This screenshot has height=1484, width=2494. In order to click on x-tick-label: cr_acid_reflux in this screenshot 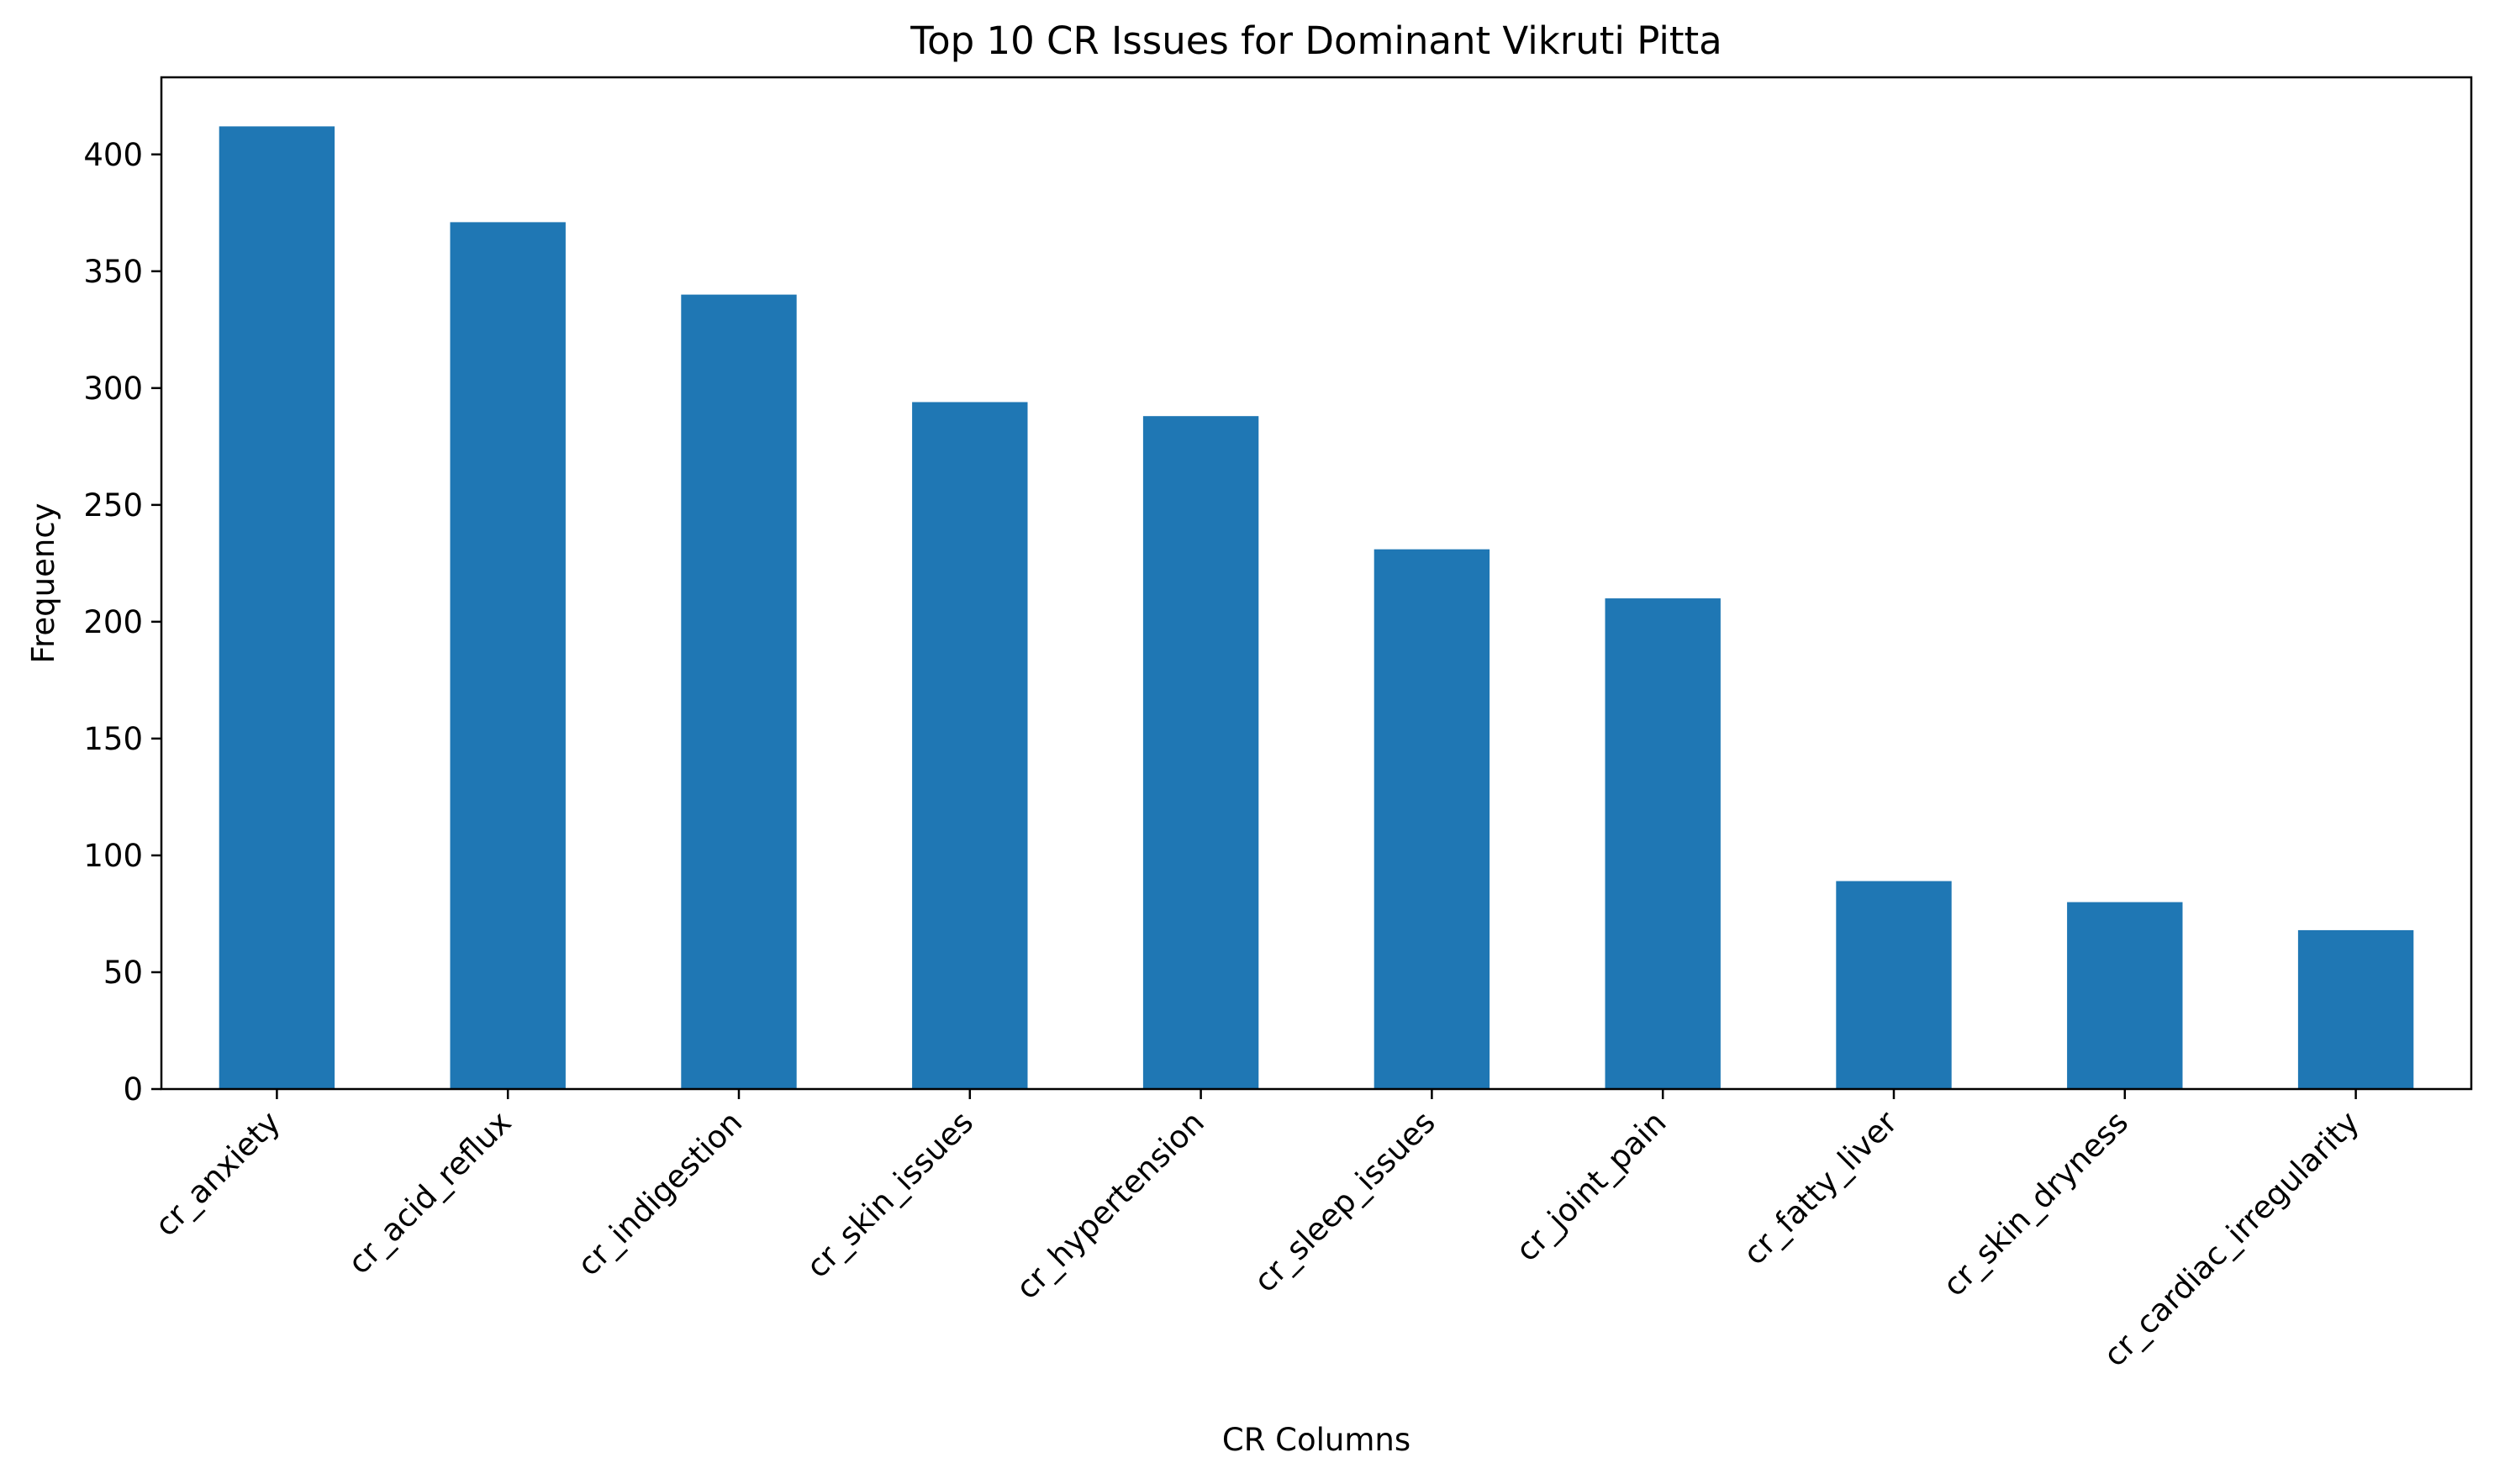, I will do `click(430, 1192)`.